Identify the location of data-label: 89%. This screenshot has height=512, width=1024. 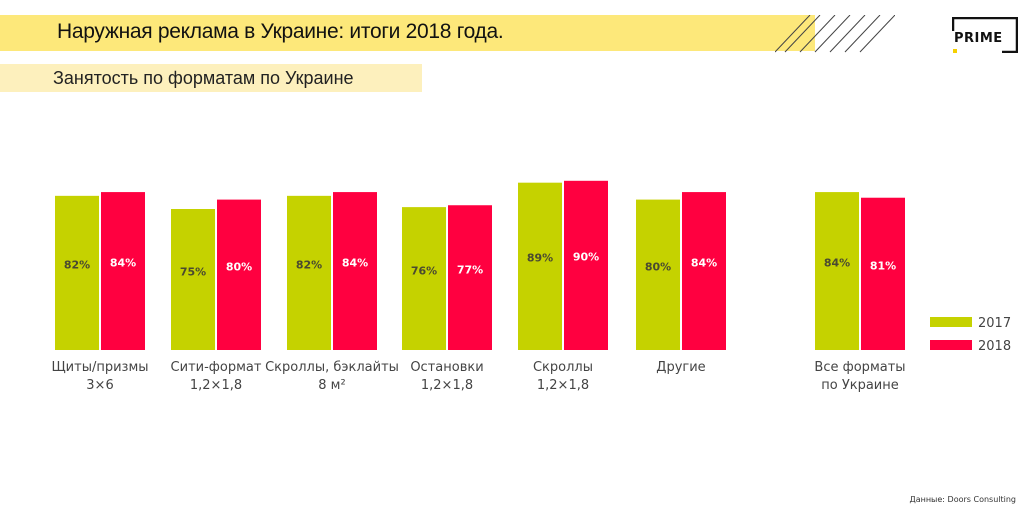
(540, 257).